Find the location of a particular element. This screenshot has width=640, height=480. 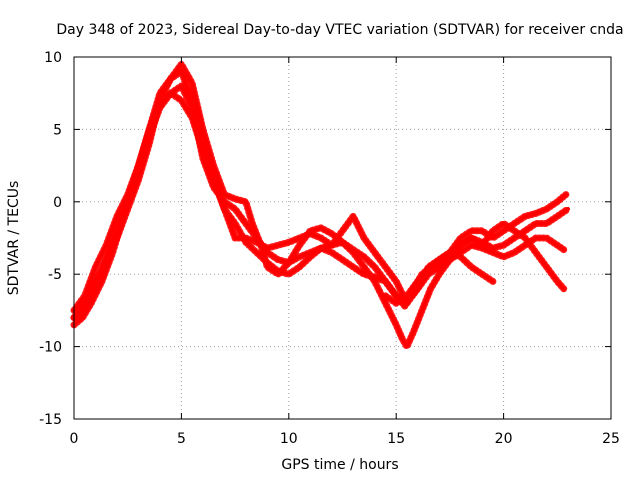

y-axis-label: SDTVAR / TECUs is located at coordinates (14, 238).